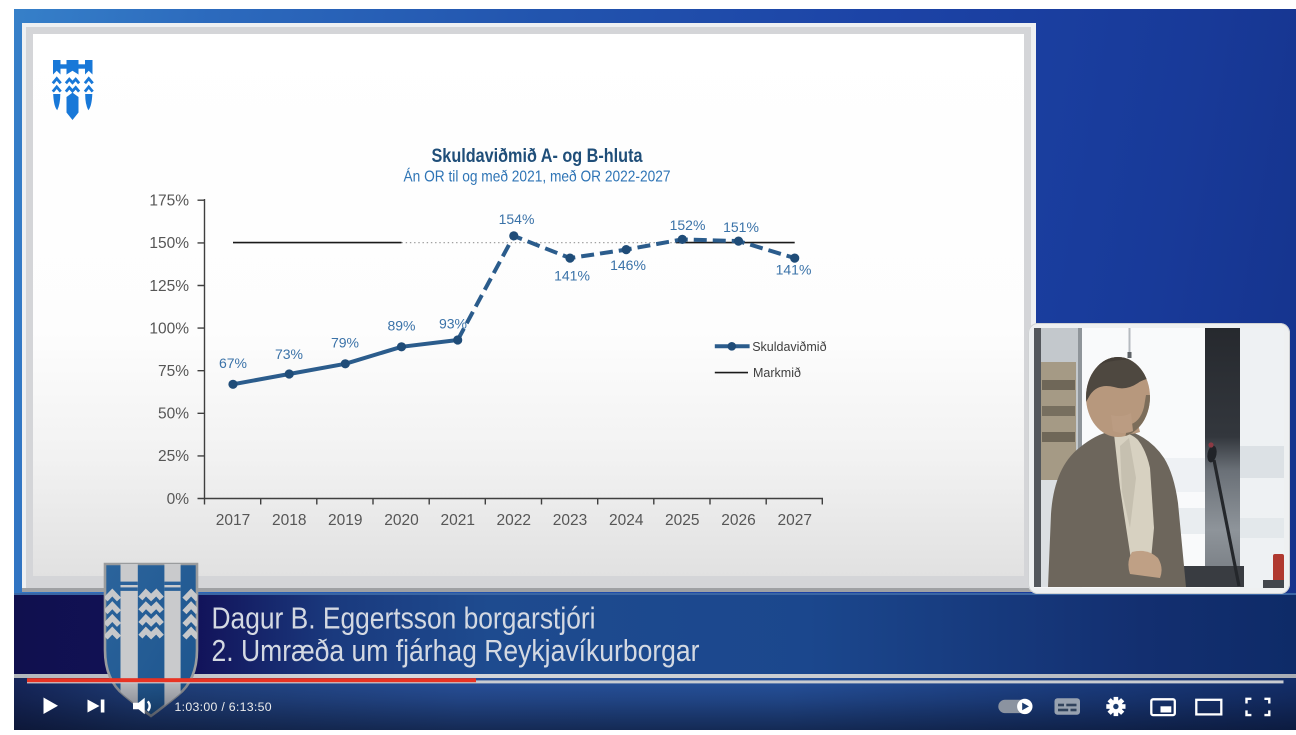  Describe the element at coordinates (517, 219) in the screenshot. I see `svg-text: 154%` at that location.